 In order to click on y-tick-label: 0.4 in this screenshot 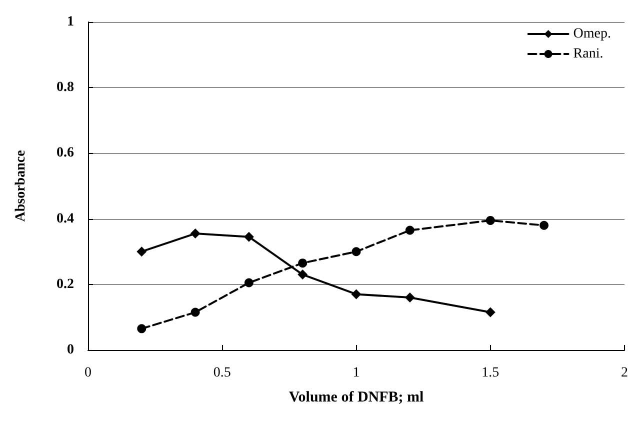, I will do `click(65, 218)`.